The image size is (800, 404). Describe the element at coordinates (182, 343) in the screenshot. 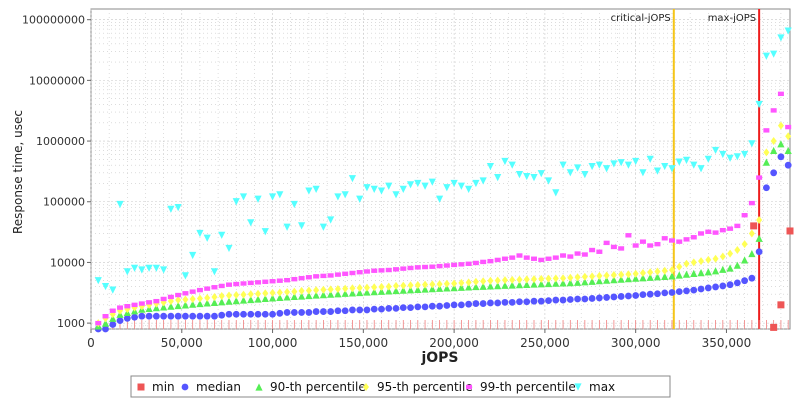

I see `x-tick-label: 50,000` at that location.